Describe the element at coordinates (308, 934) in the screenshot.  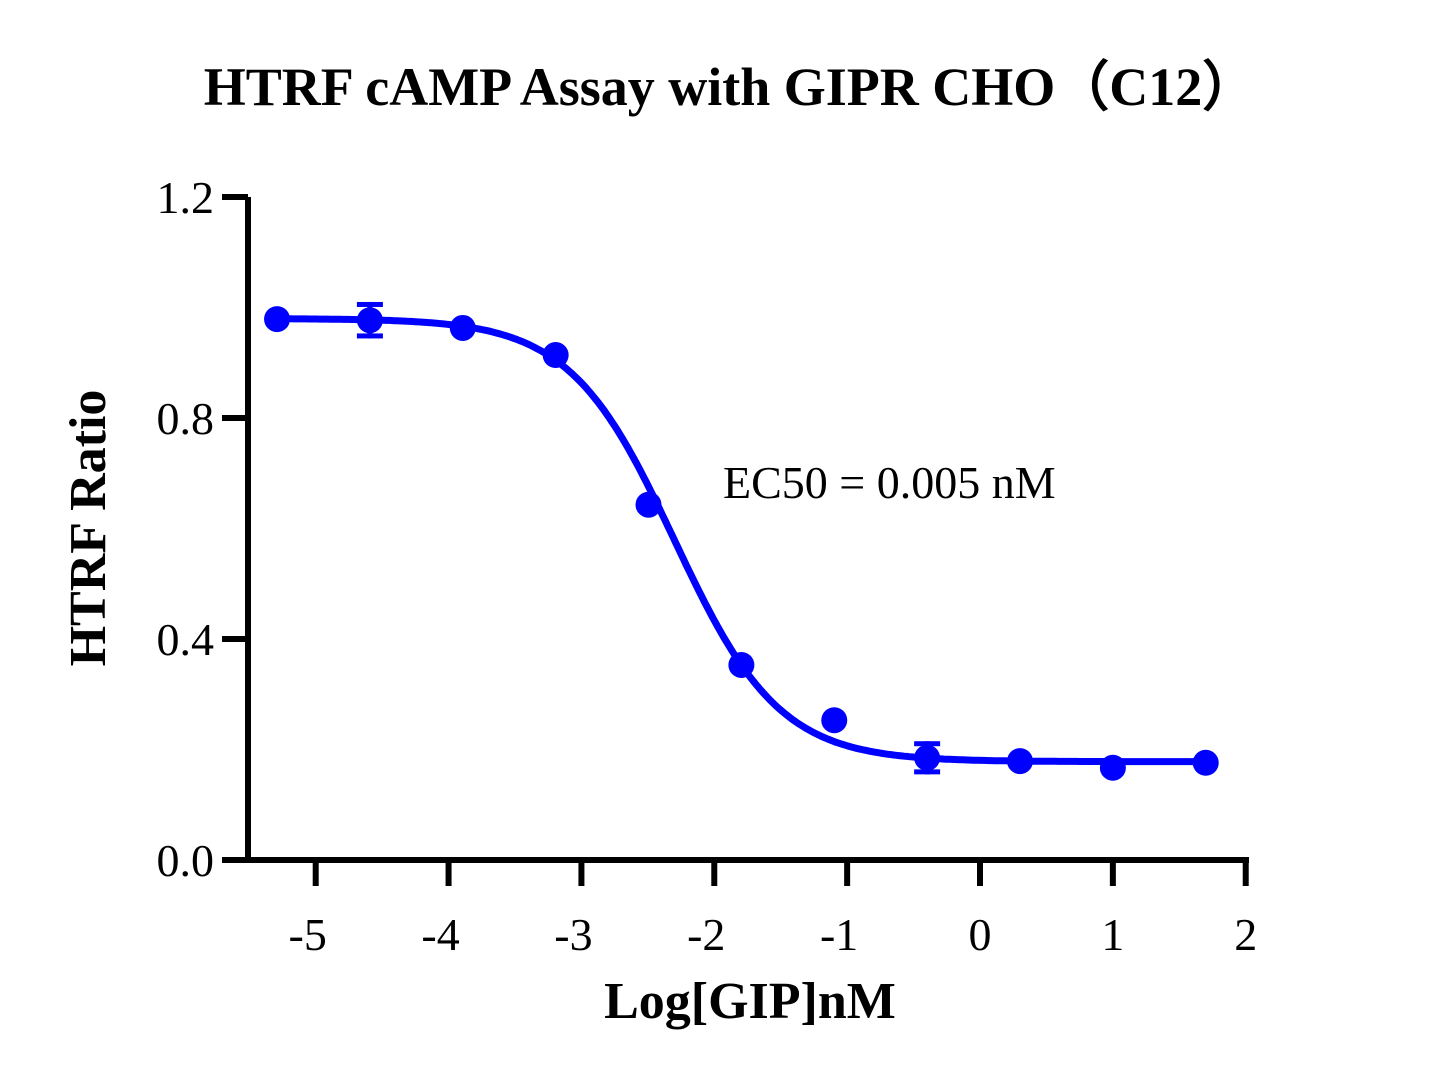
I see `x-tick-label: -5` at that location.